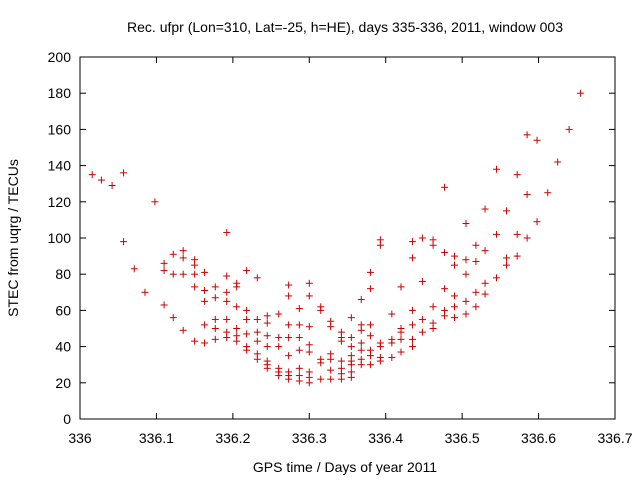 This screenshot has height=480, width=640. I want to click on x-tick-label: 336.3, so click(309, 438).